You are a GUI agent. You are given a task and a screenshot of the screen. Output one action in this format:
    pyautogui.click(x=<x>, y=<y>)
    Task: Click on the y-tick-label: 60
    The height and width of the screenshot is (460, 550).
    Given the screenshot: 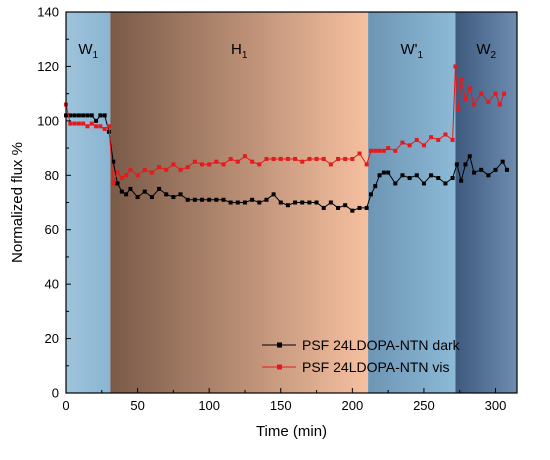 What is the action you would take?
    pyautogui.click(x=52, y=229)
    